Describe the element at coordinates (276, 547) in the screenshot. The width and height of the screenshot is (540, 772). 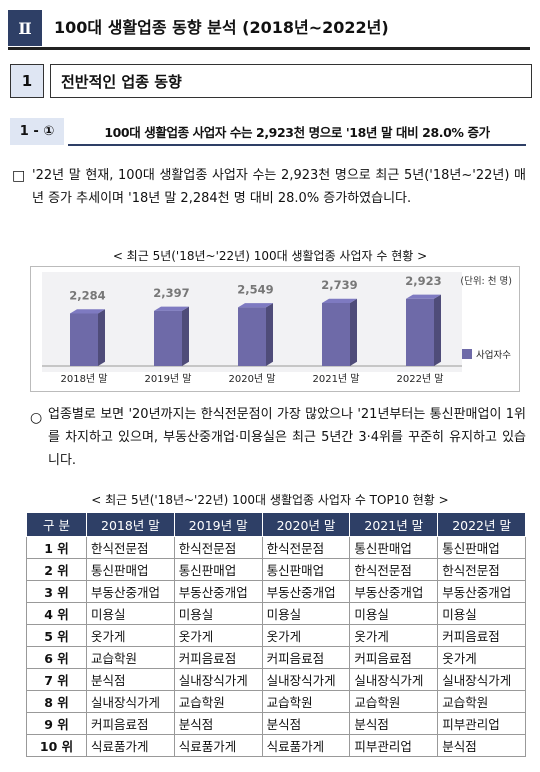
I see `table-row: 1 위 한식전문점 한식전문점 한식전문점 통신판매업 통신판매업` at that location.